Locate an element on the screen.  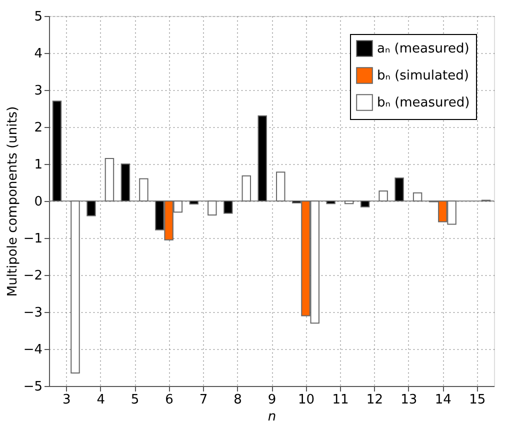
x-tick-label: 5 is located at coordinates (135, 400).